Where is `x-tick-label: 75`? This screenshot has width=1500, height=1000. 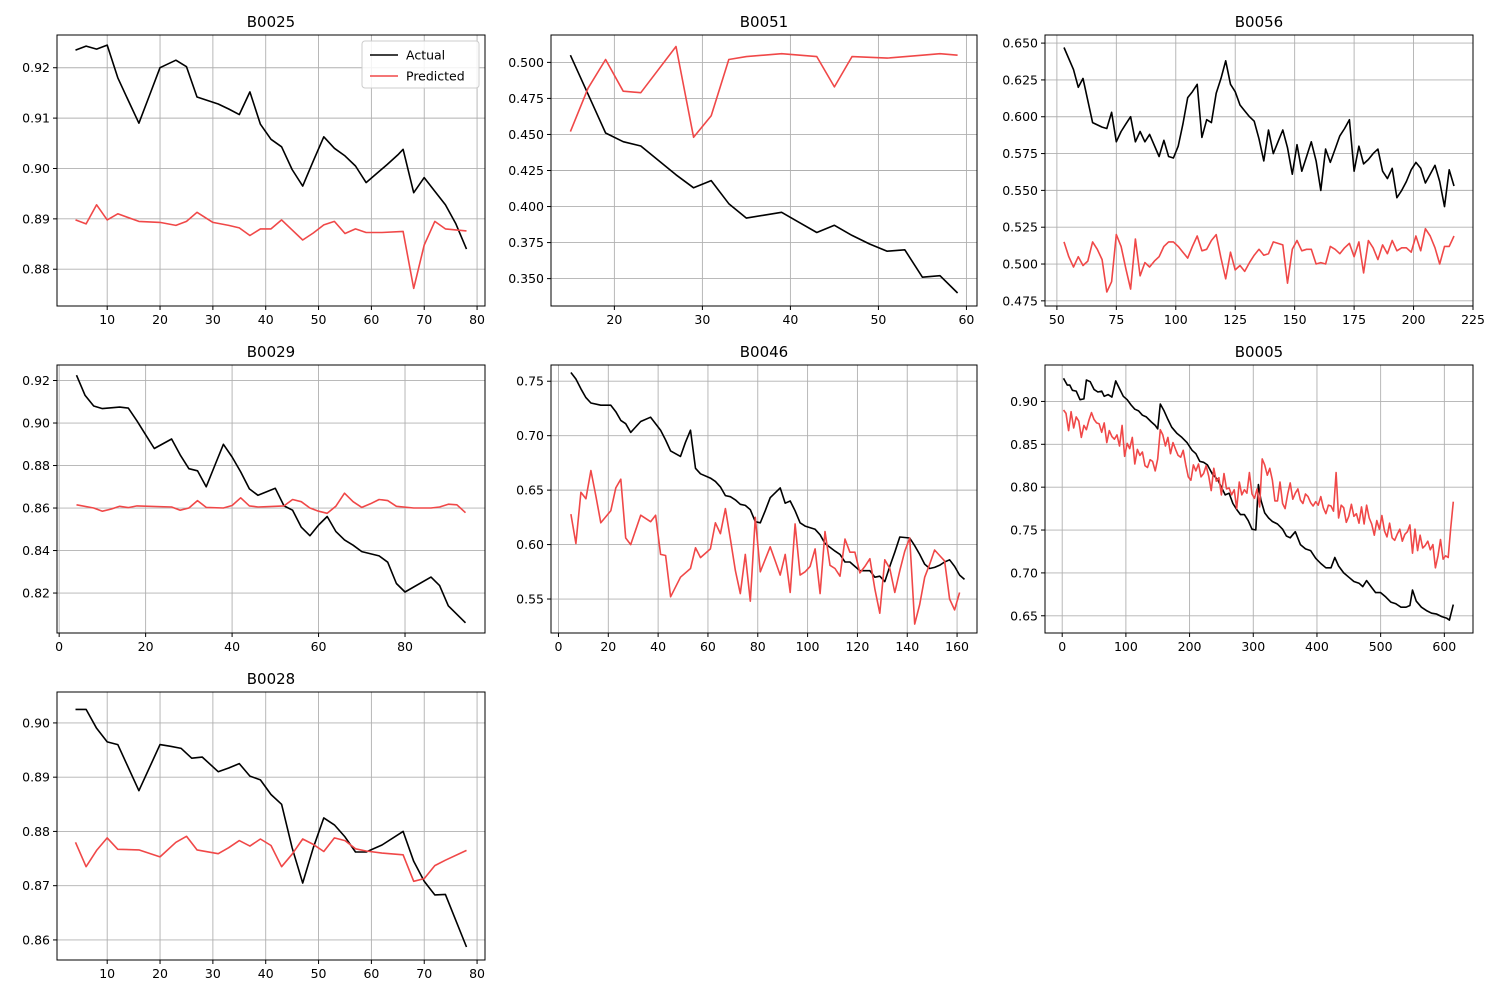 x-tick-label: 75 is located at coordinates (1116, 319).